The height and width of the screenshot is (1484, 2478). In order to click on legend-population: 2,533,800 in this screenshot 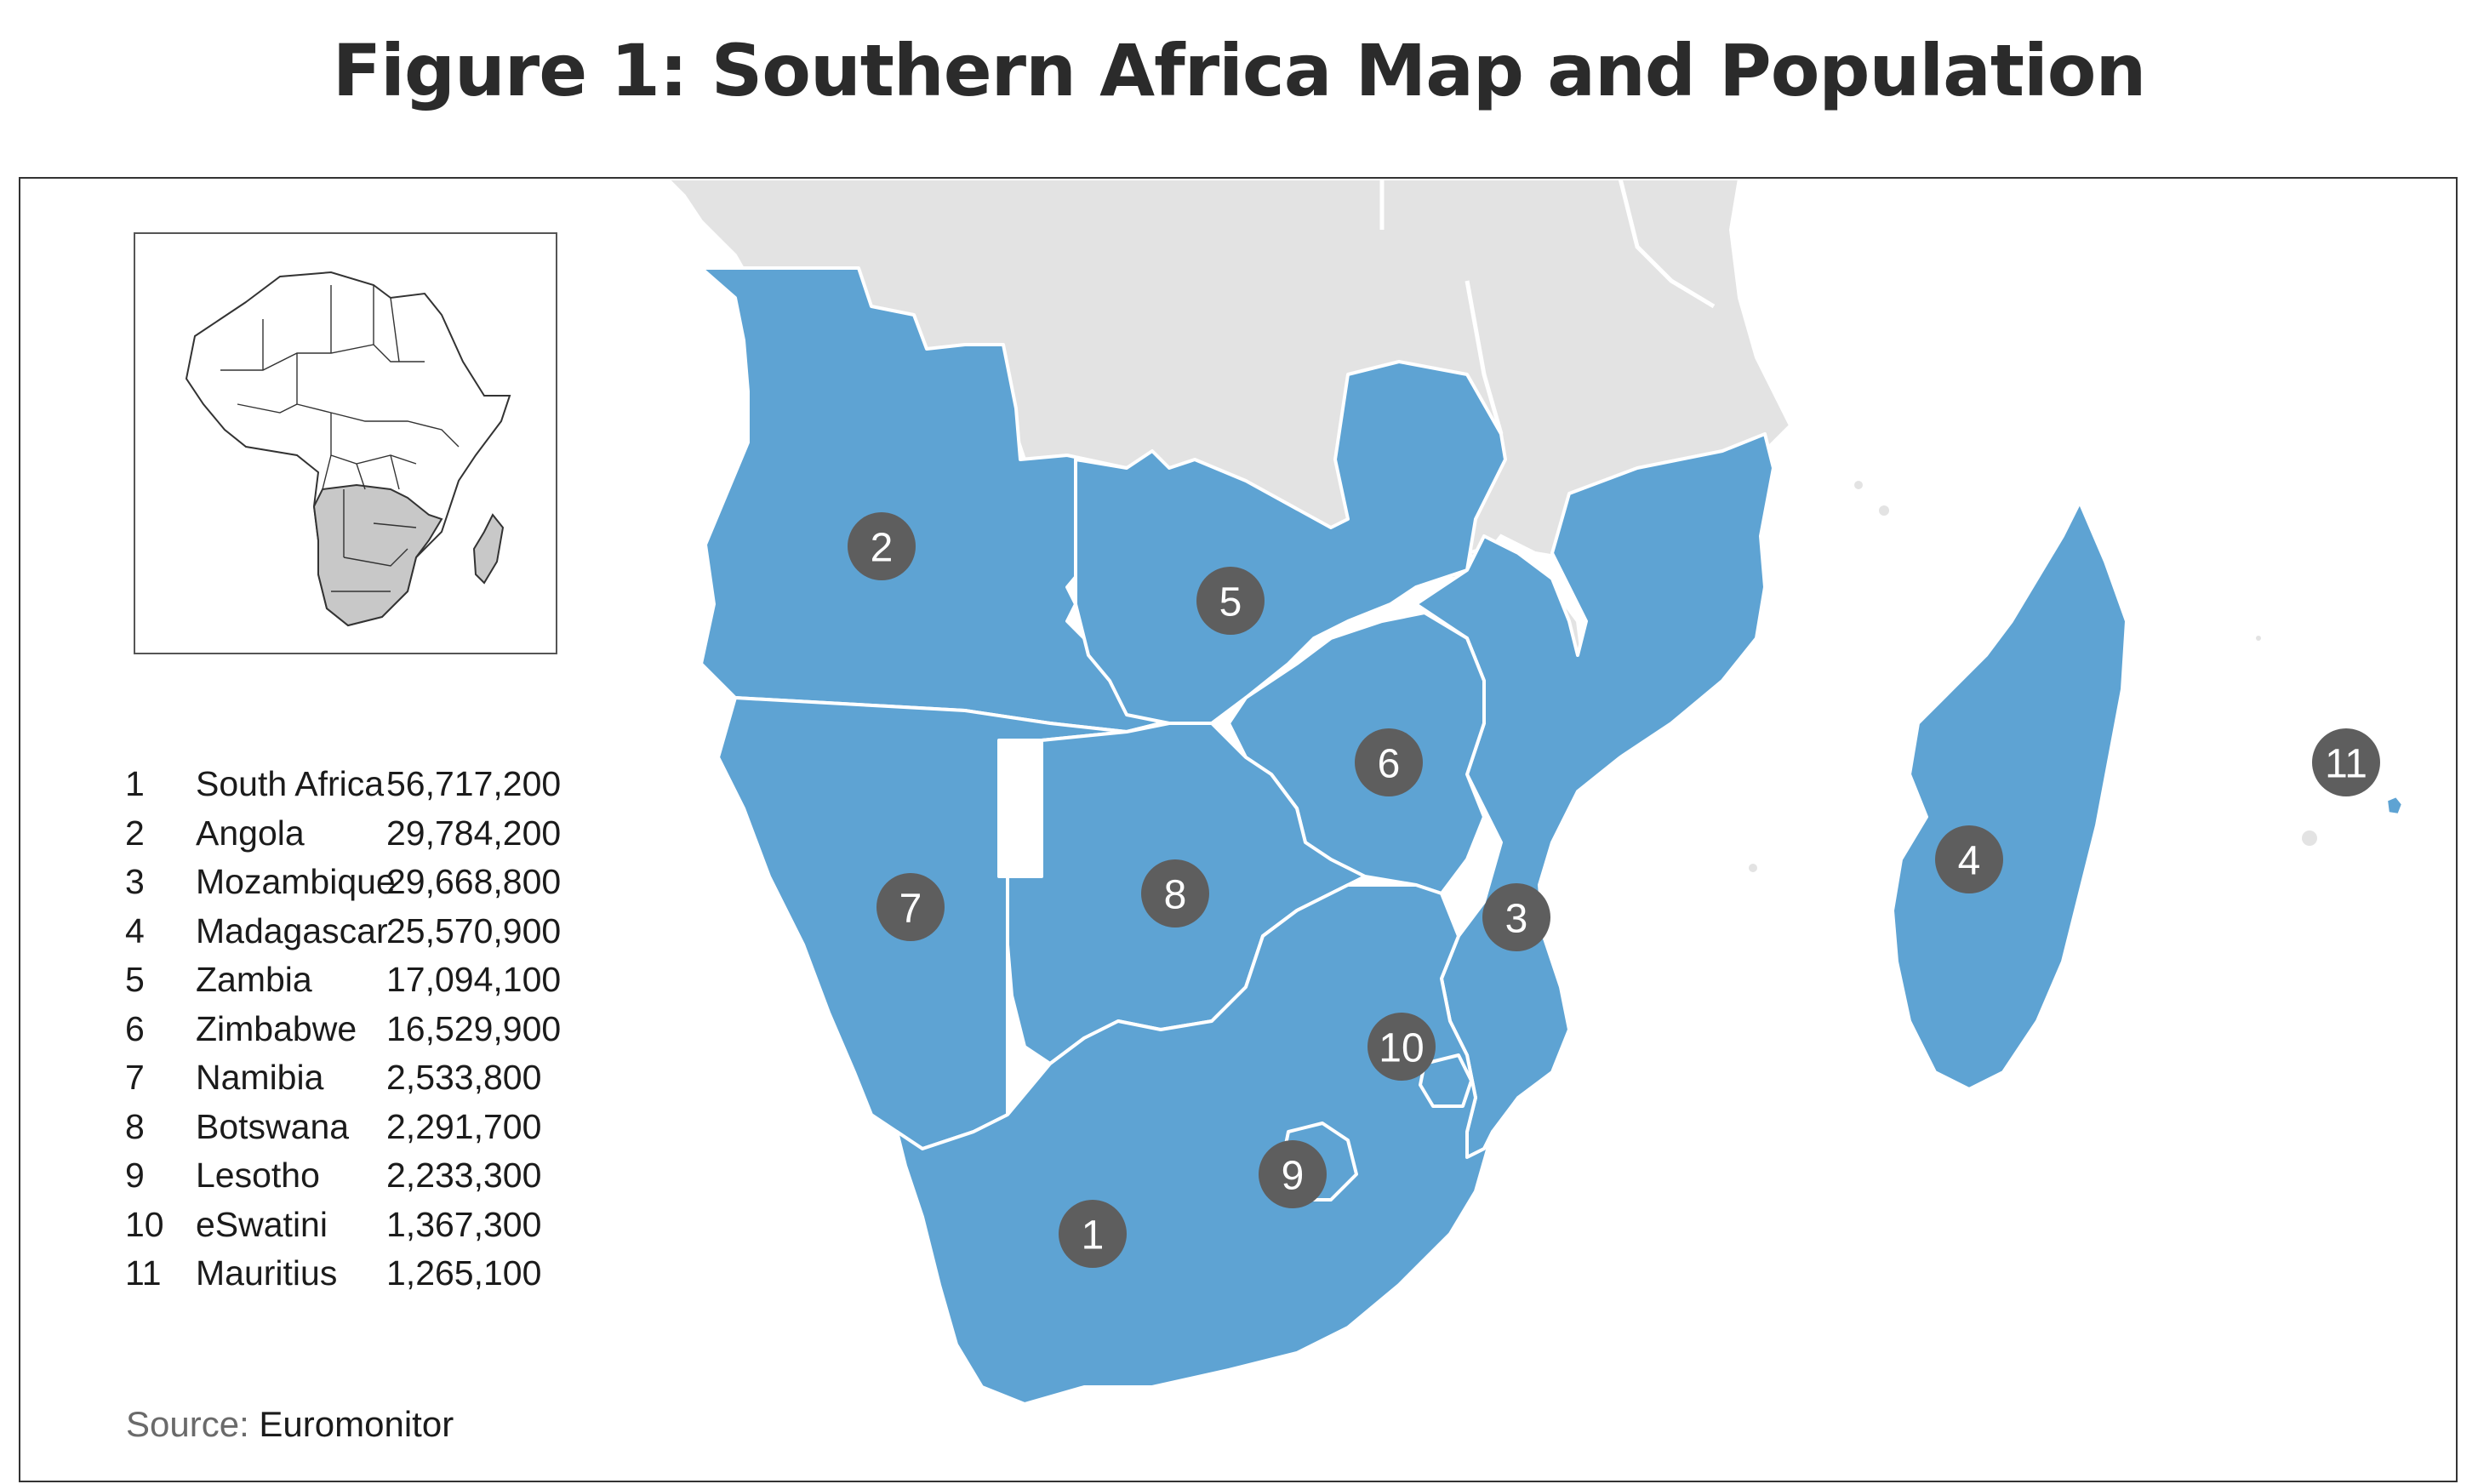, I will do `click(464, 1077)`.